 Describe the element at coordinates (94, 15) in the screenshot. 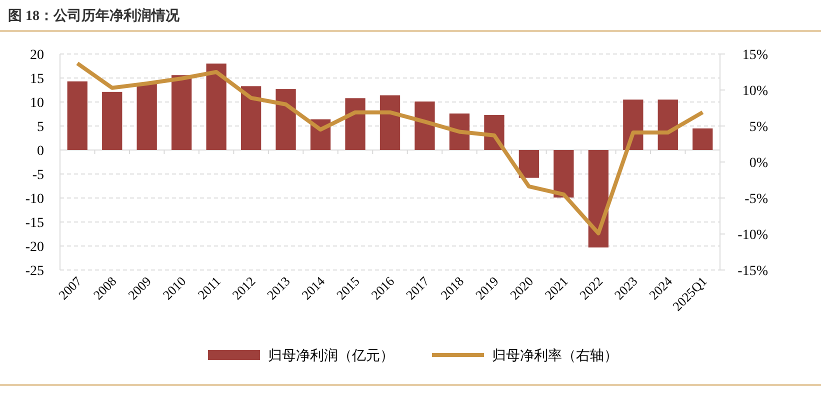

I see `chart-title: 图 18：公司历年净利润情况` at that location.